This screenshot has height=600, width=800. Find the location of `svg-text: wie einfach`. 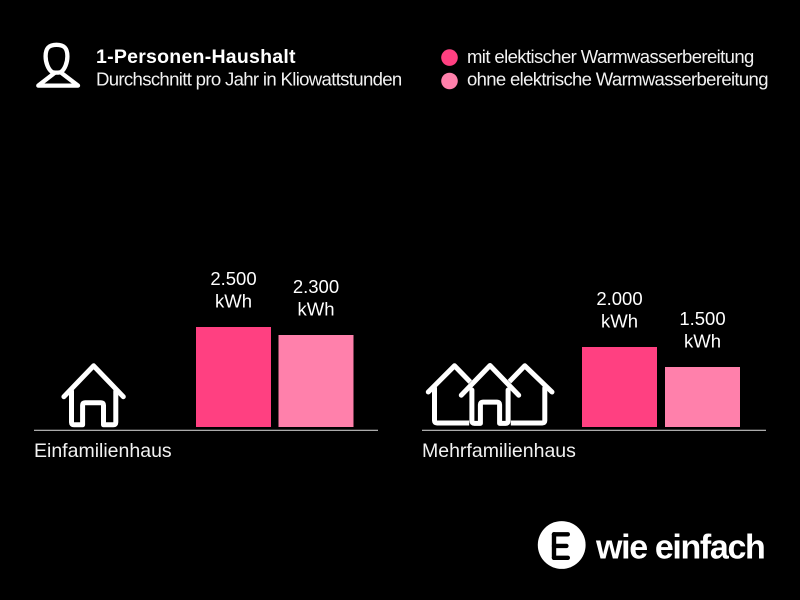

svg-text: wie einfach is located at coordinates (679, 548).